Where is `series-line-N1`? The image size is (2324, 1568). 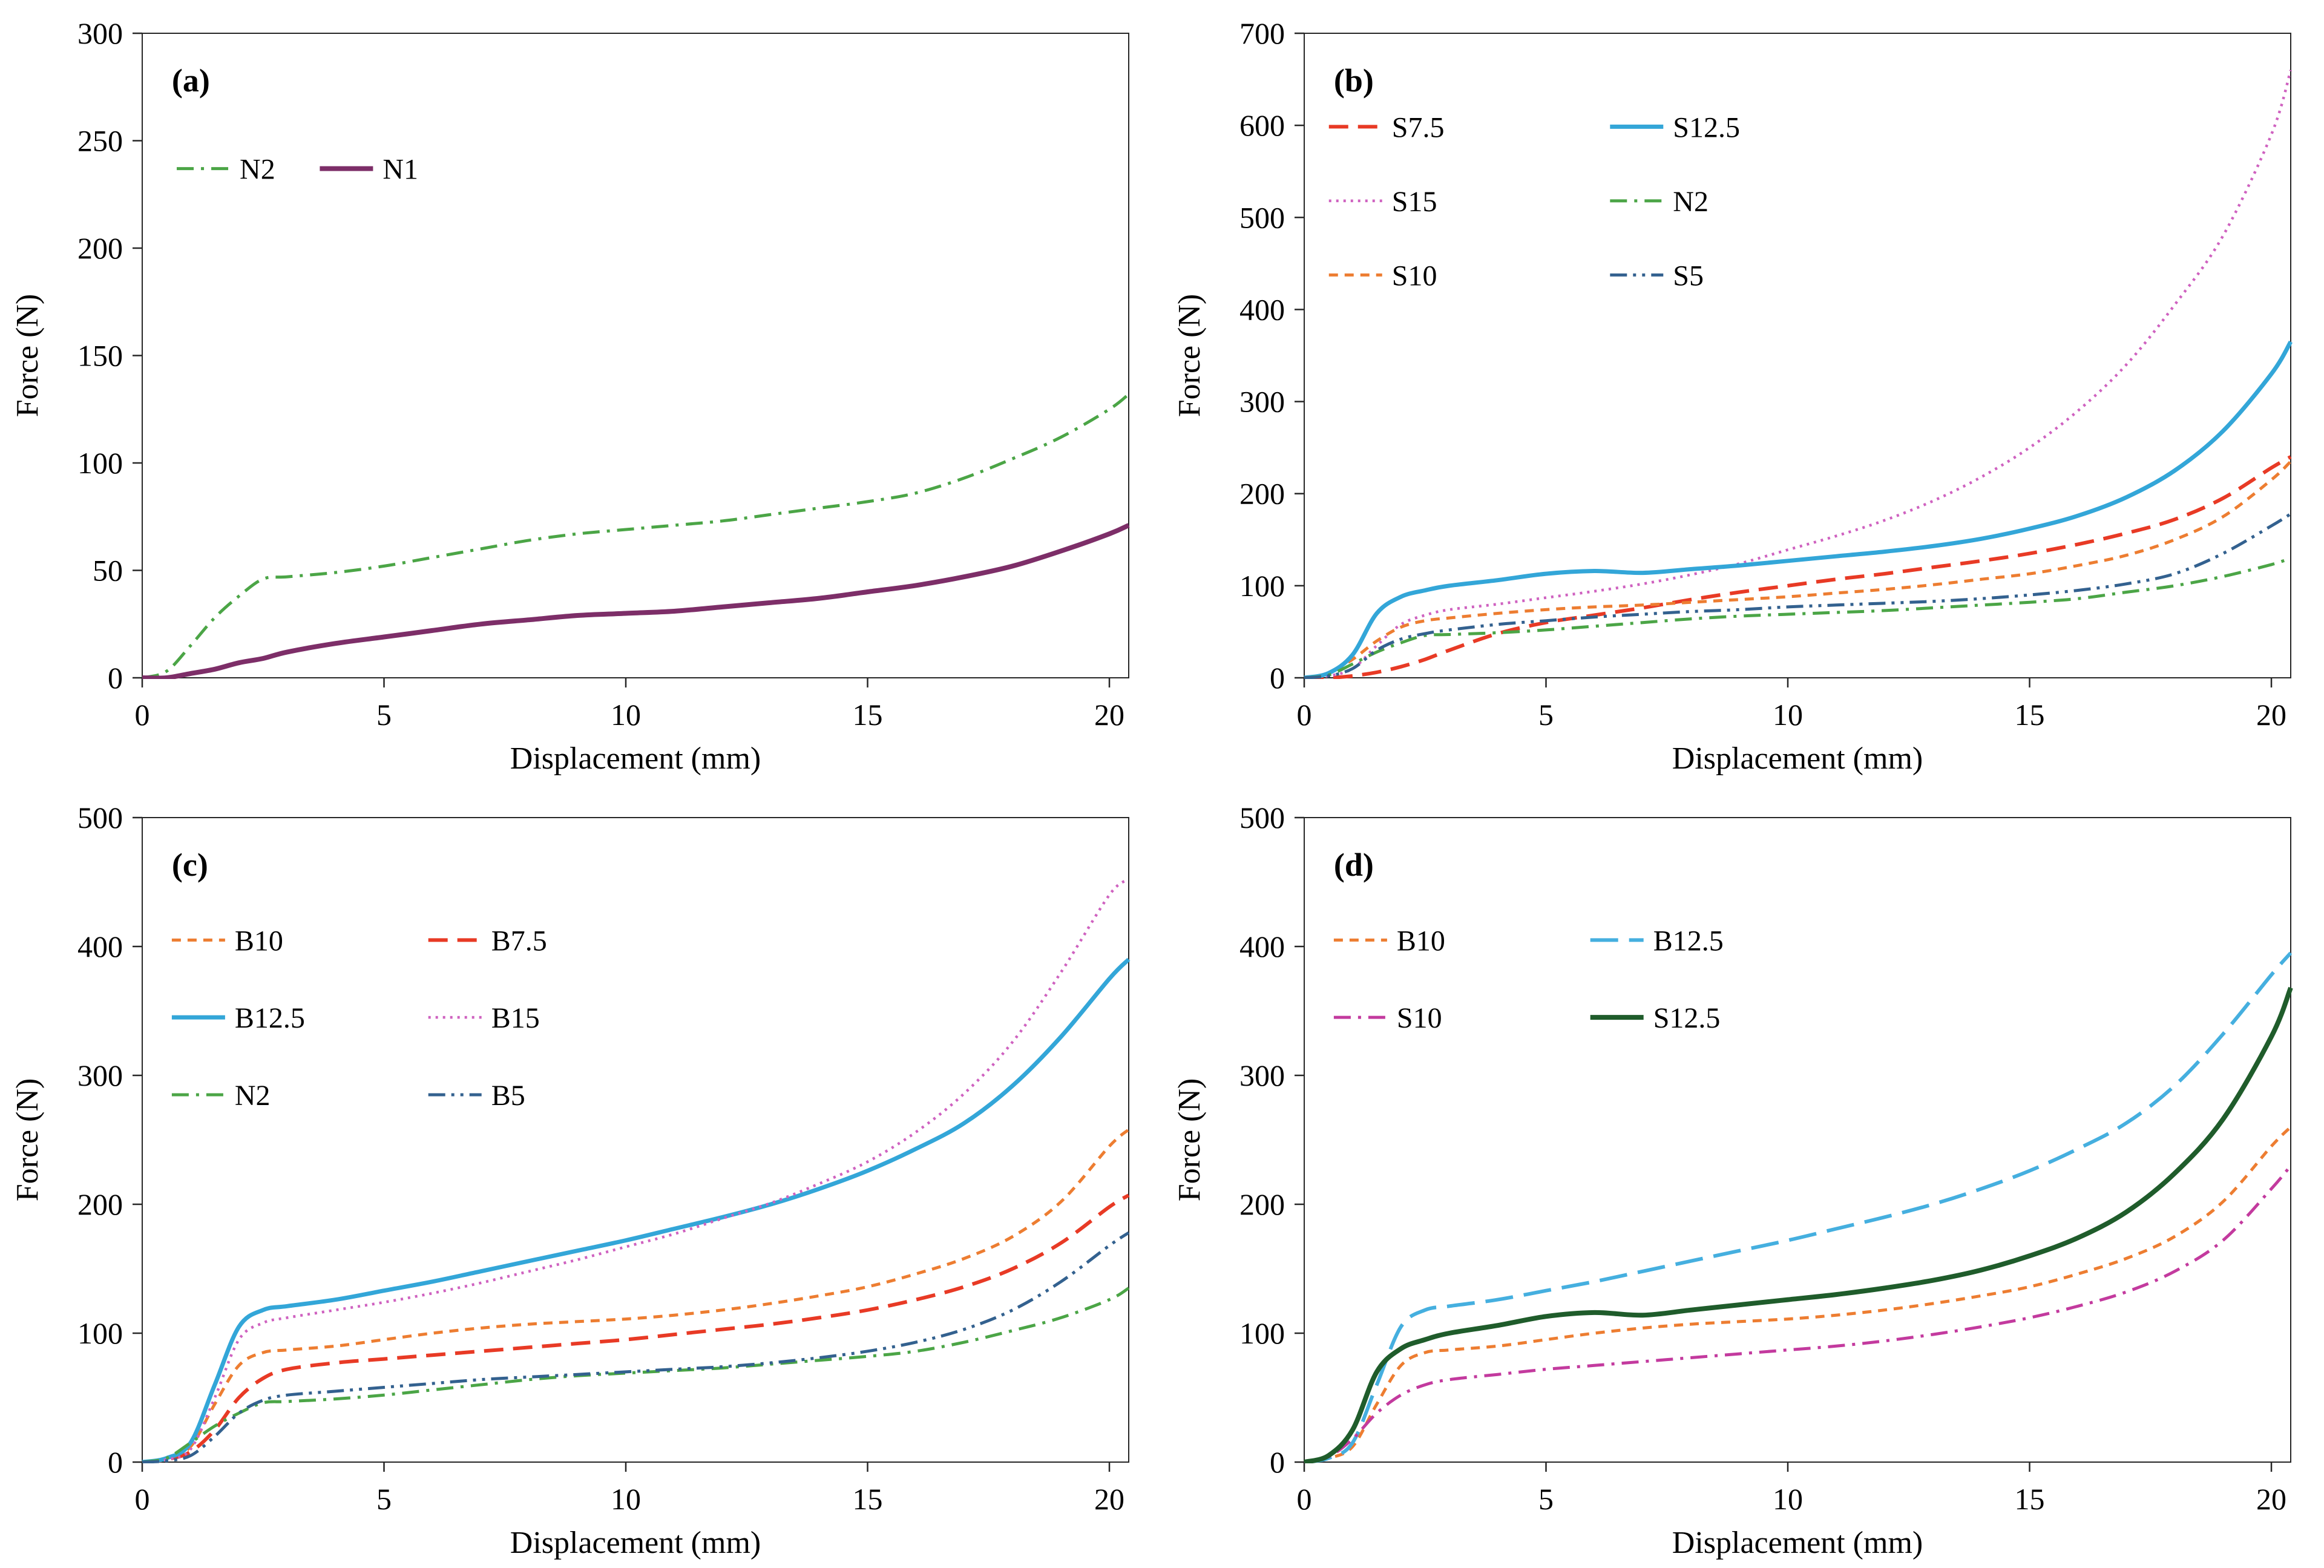 series-line-N1 is located at coordinates (636, 601).